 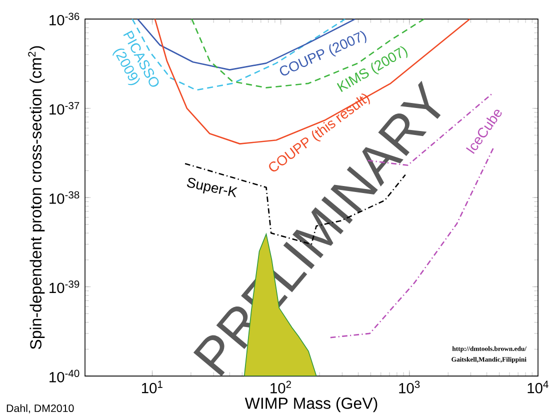 I want to click on x-tick-label: 10$^{2}$, so click(x=280, y=387).